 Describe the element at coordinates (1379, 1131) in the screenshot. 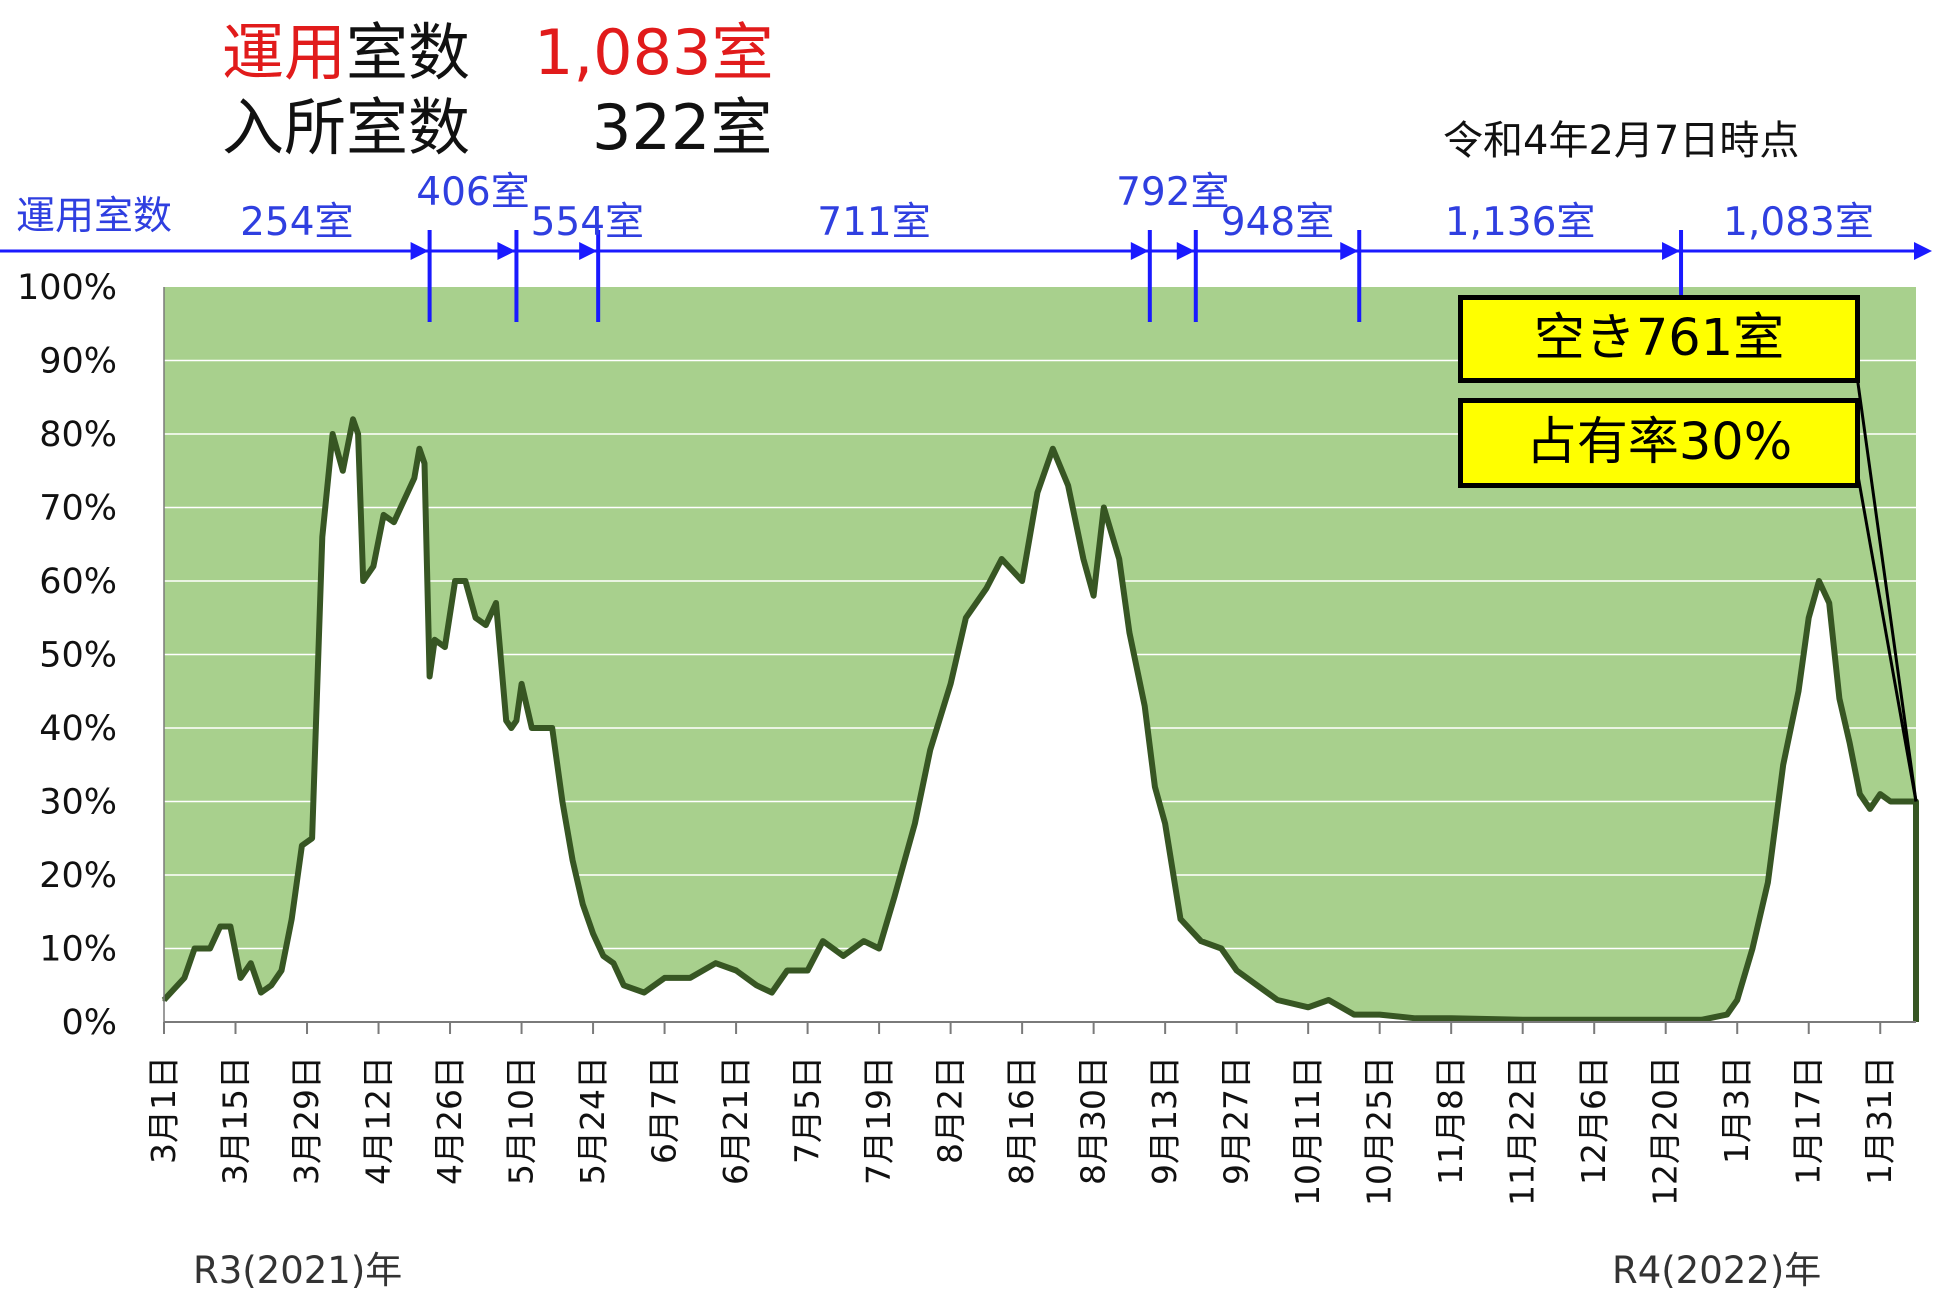

I see `x-tick-label: 10月25日` at that location.